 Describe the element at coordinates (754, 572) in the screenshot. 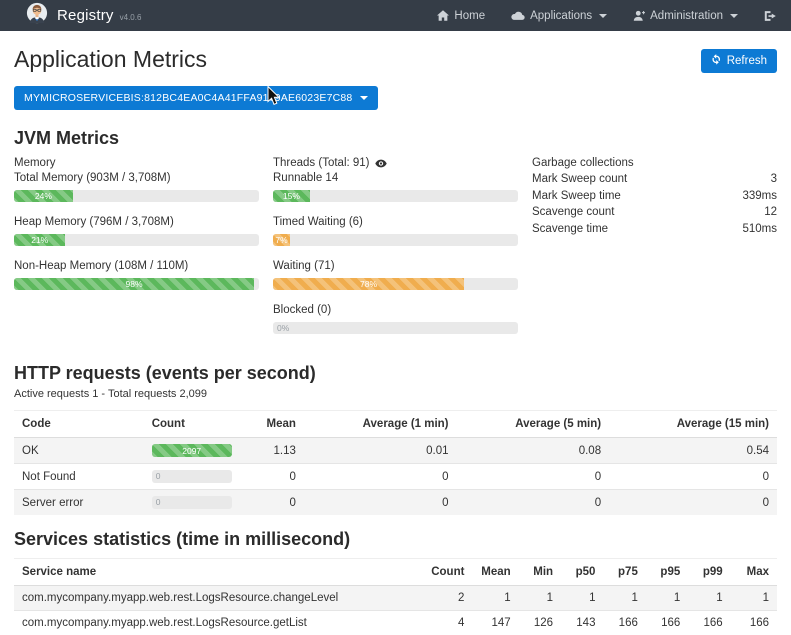

I see `services-column-header: Max` at that location.